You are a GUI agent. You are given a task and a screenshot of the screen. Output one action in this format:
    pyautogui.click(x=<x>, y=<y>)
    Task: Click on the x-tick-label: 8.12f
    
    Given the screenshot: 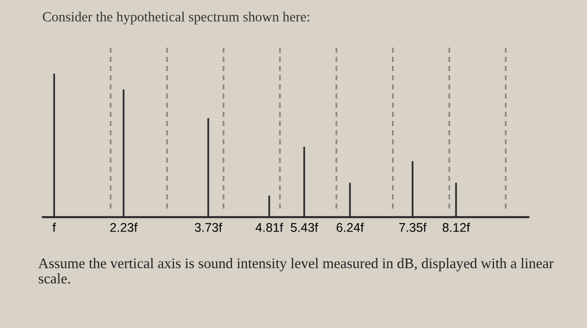 What is the action you would take?
    pyautogui.click(x=456, y=227)
    